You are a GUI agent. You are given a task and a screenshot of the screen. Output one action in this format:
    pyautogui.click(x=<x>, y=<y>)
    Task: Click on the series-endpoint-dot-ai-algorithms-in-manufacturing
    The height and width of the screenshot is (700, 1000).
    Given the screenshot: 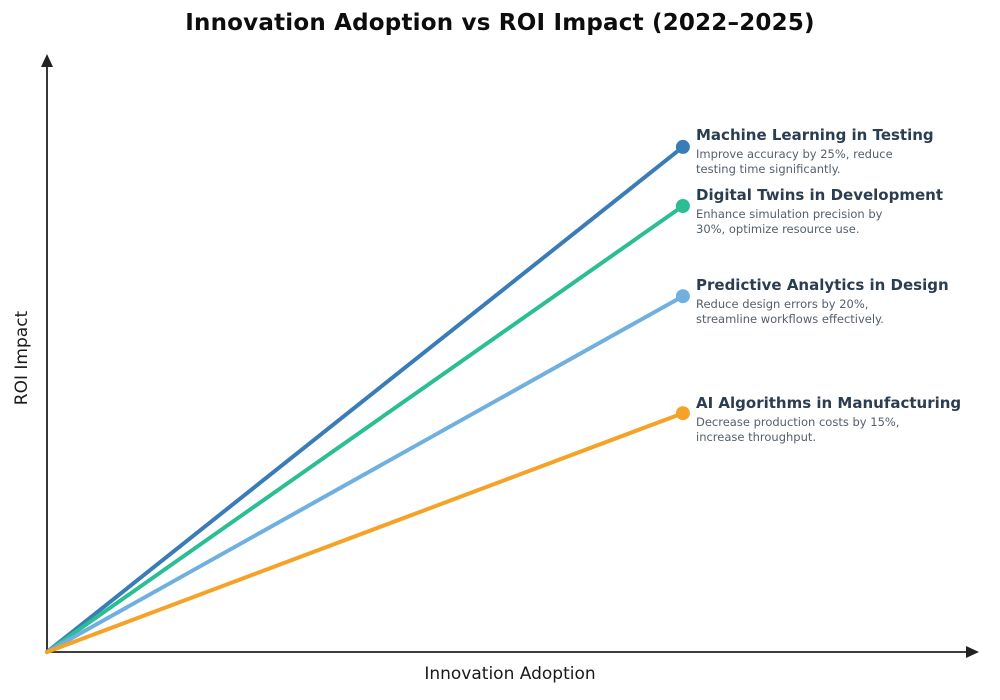 What is the action you would take?
    pyautogui.click(x=682, y=413)
    